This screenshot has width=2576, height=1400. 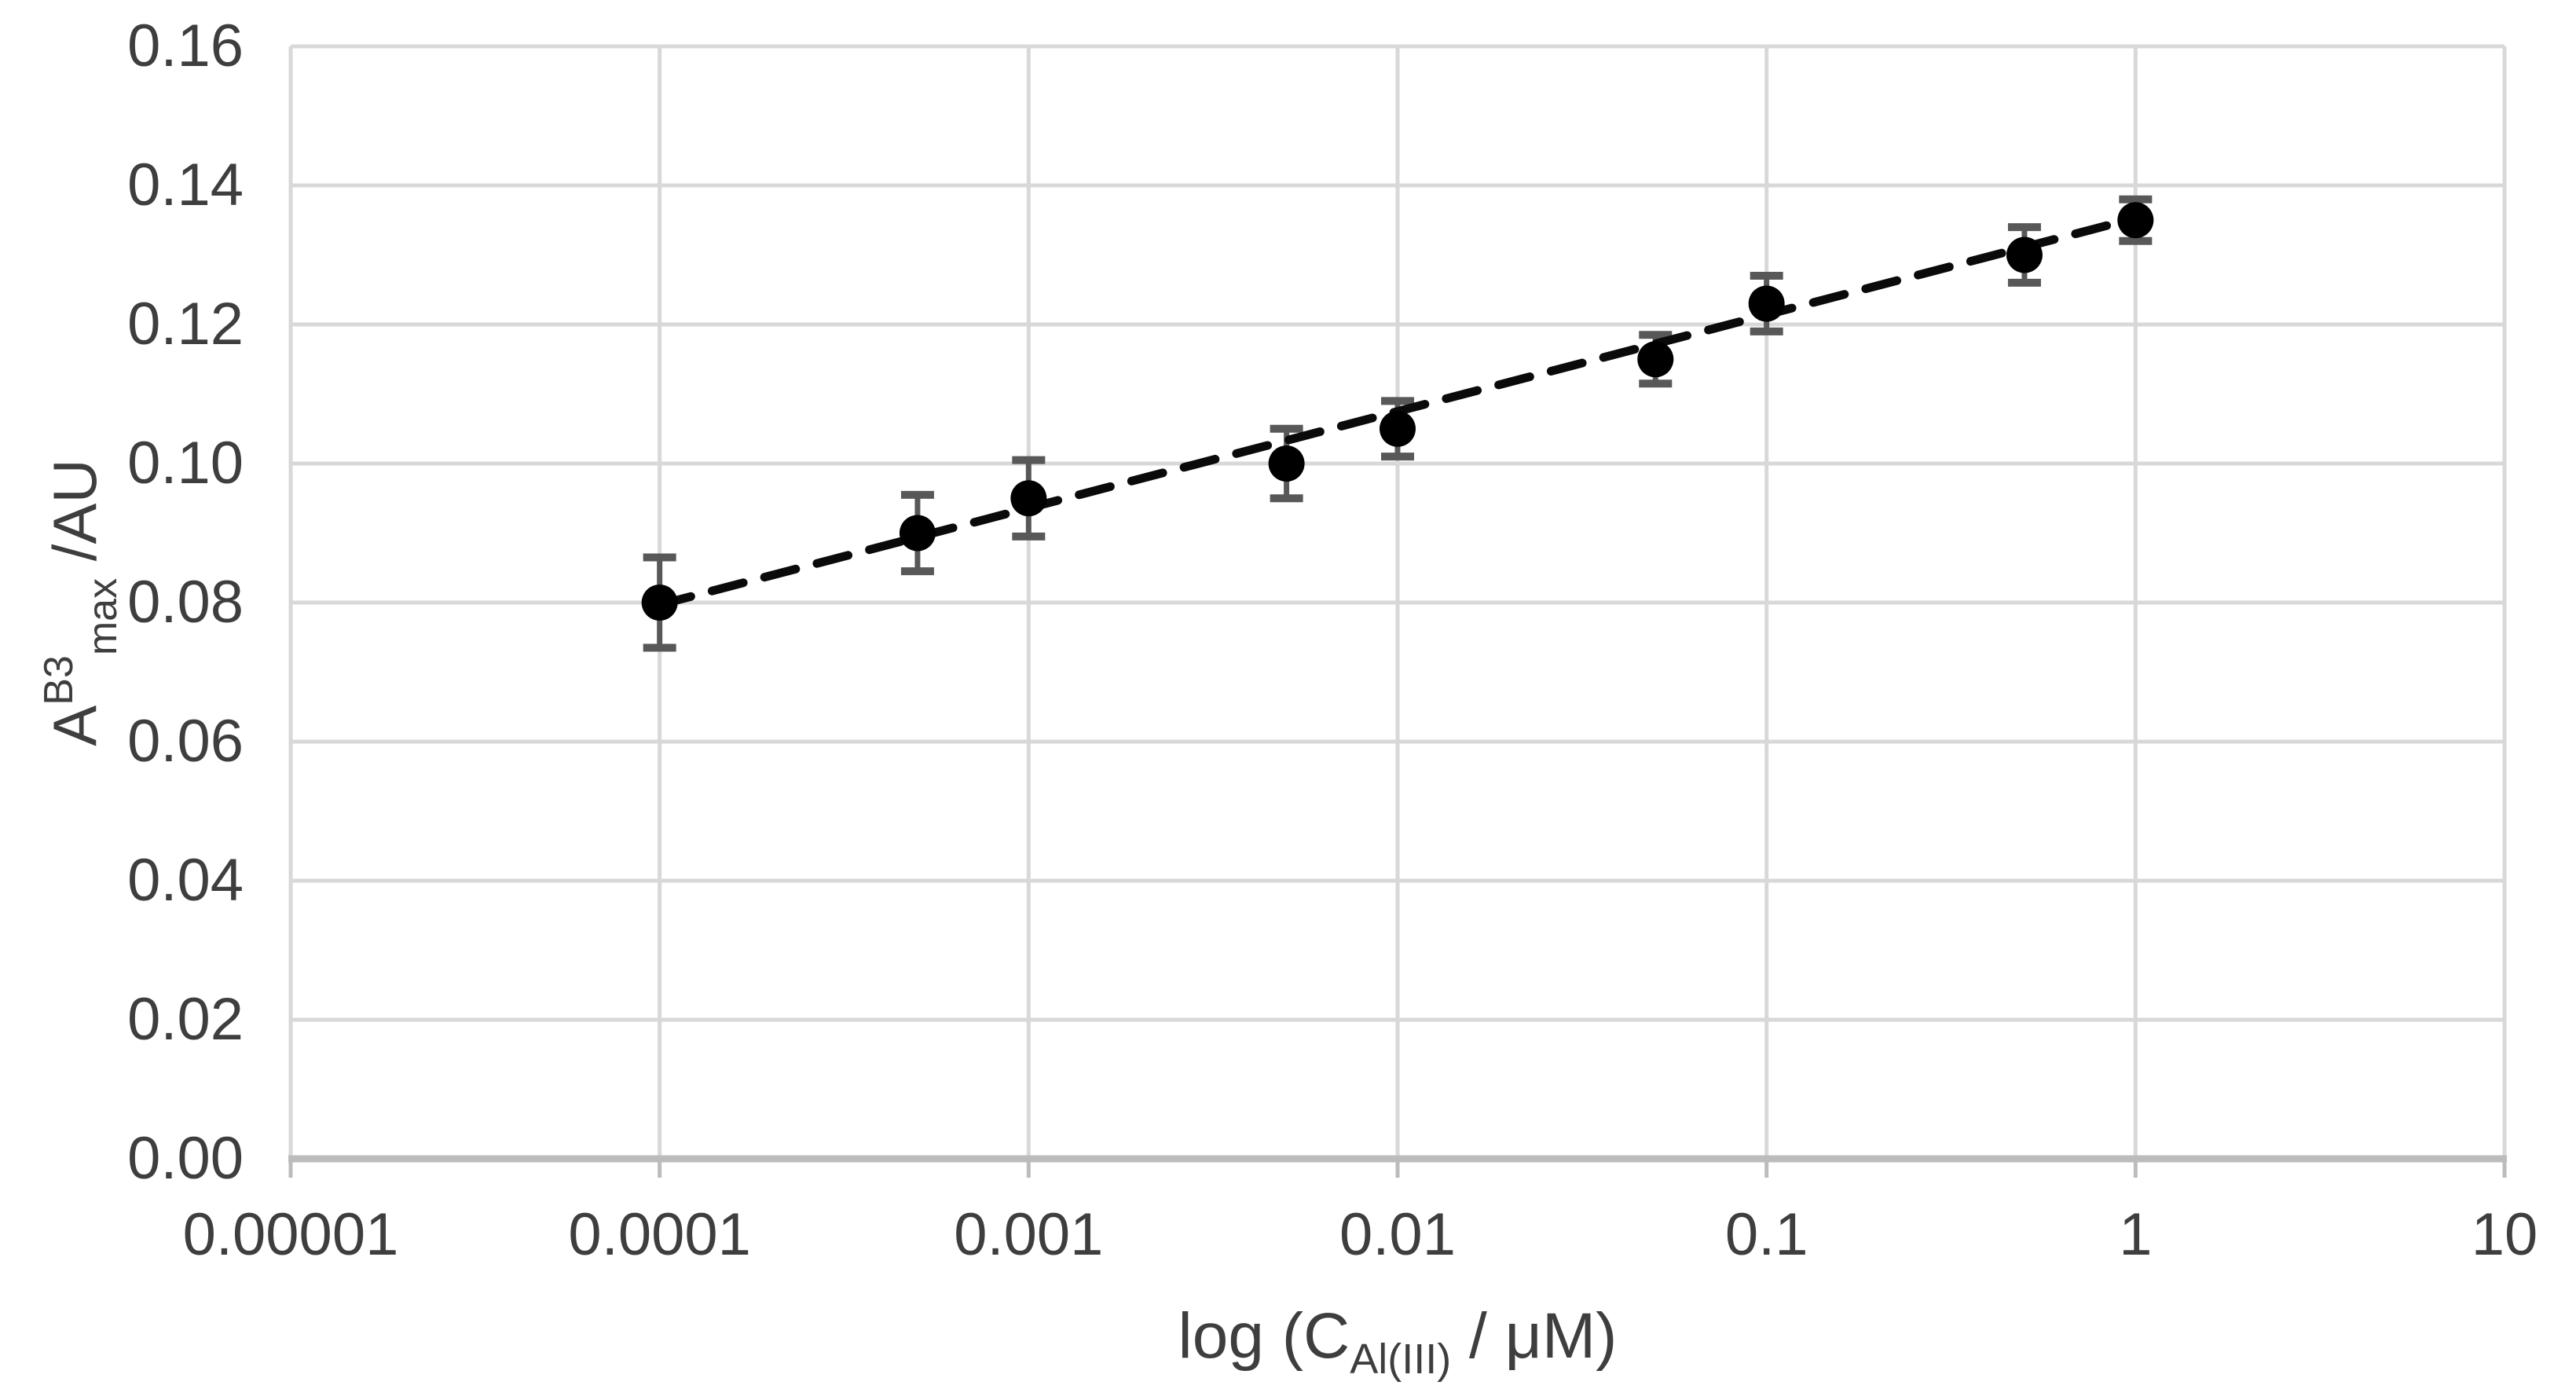 What do you see at coordinates (185, 880) in the screenshot?
I see `y-tick-label: 0.04` at bounding box center [185, 880].